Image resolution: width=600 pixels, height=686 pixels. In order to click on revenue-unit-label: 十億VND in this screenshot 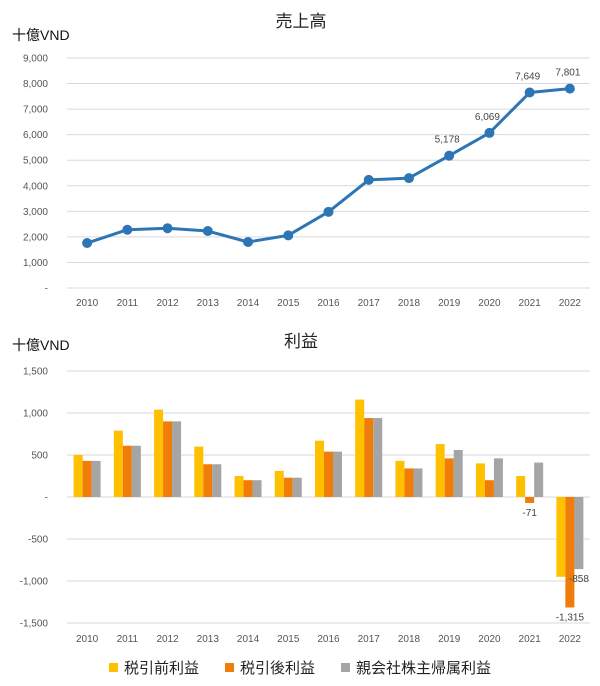, I will do `click(41, 35)`.